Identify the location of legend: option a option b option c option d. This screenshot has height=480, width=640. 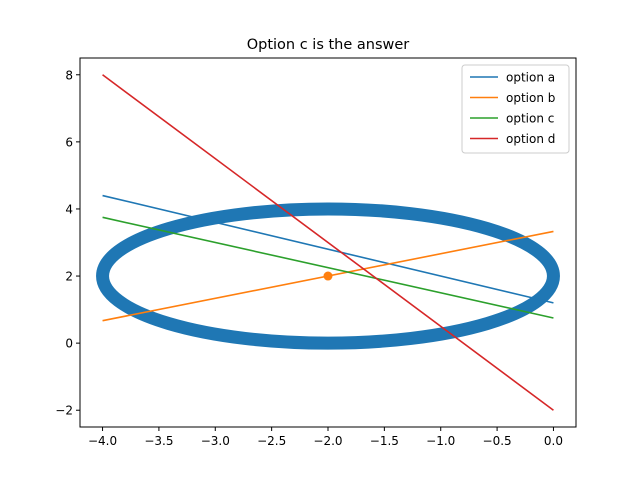
(515, 109).